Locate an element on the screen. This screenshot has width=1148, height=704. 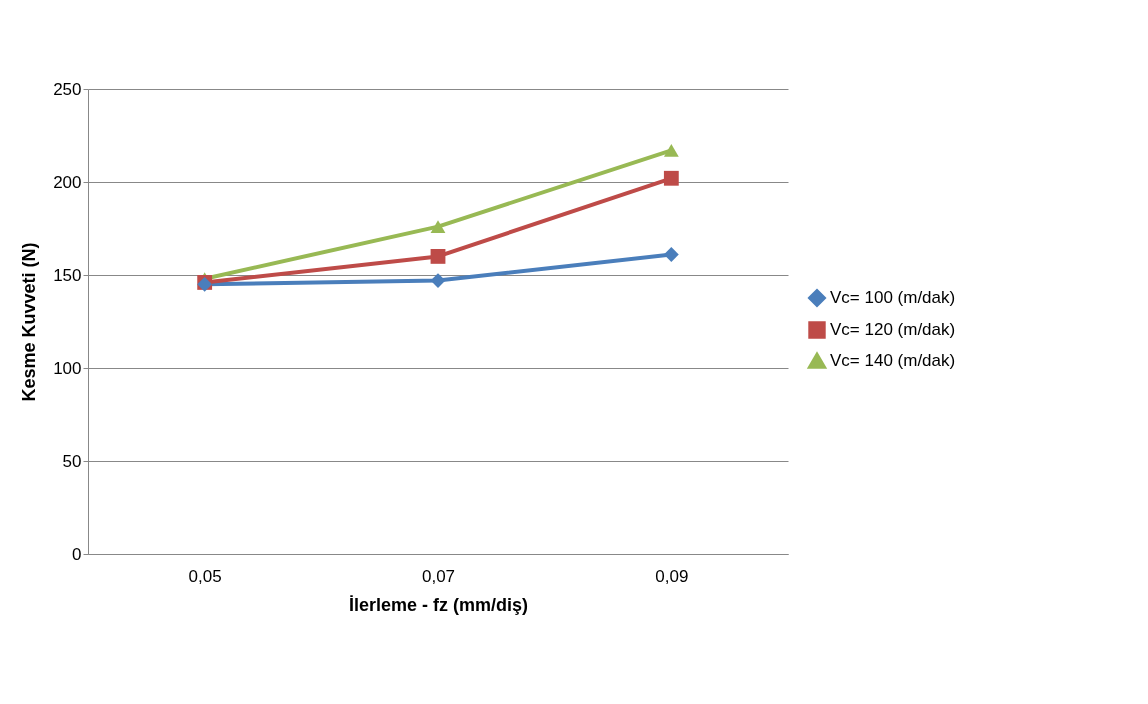
x-axis-title: İlerleme - fz (mm/diş) is located at coordinates (438, 604).